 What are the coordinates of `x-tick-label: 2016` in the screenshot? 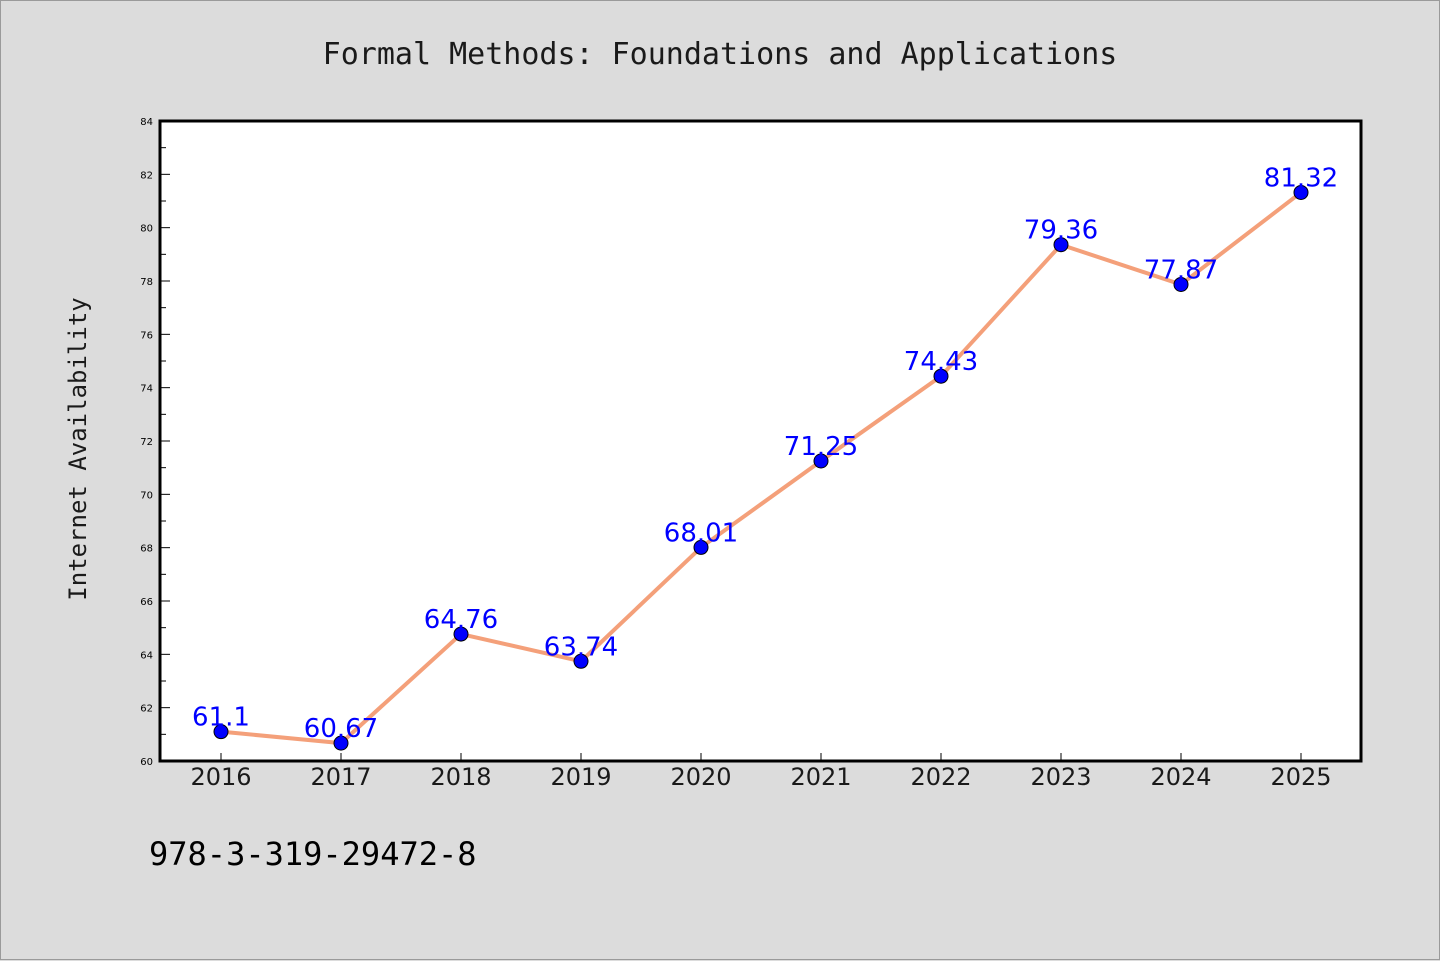 It's located at (220, 777).